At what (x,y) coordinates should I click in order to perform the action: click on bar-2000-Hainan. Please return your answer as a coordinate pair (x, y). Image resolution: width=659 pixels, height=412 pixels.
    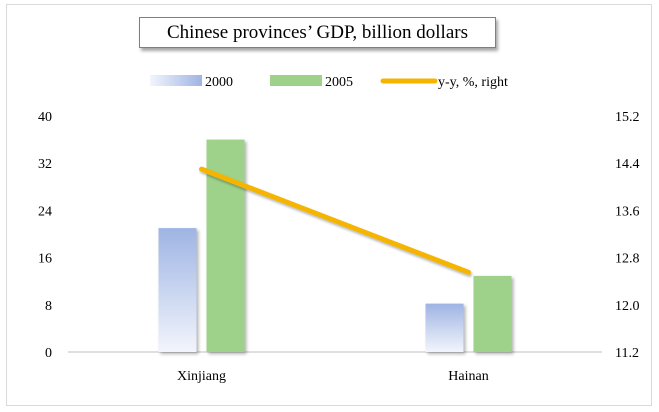
    Looking at the image, I should click on (444, 327).